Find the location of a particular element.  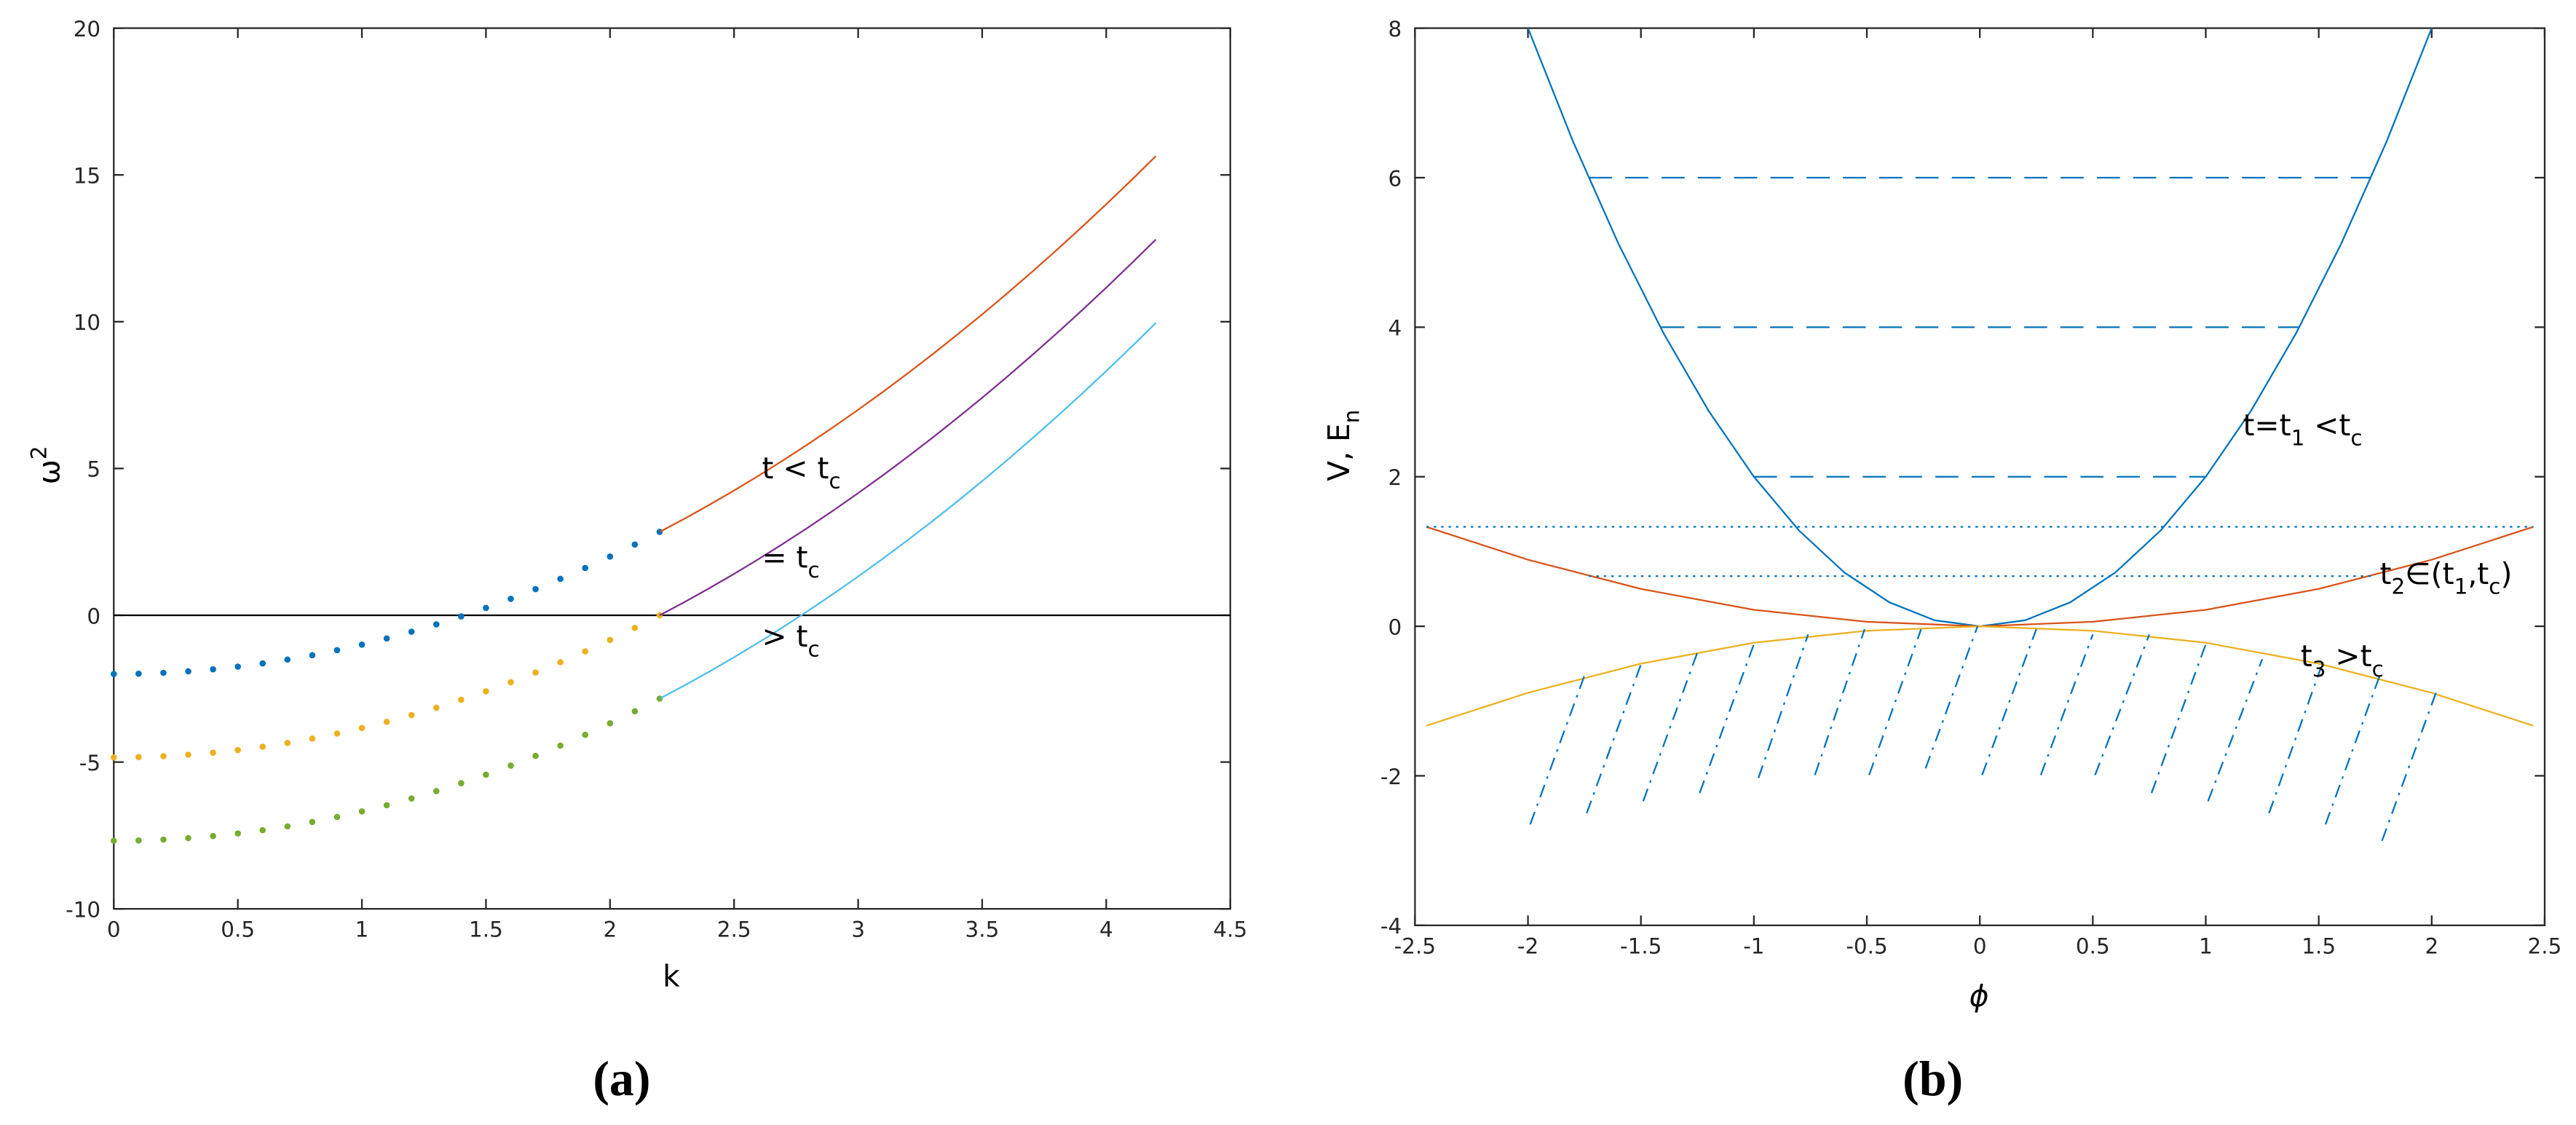

x-tick-label: 3.5 is located at coordinates (983, 929).